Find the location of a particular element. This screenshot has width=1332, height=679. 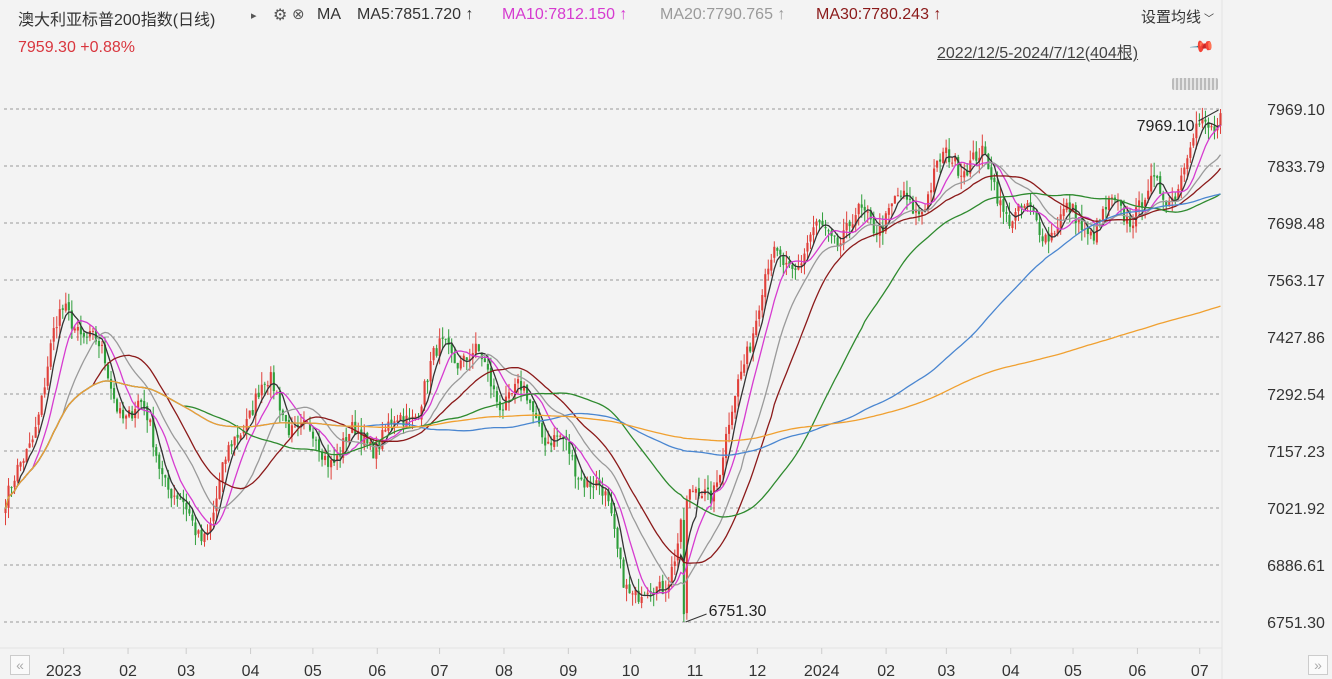

x-tick-label: 08 is located at coordinates (504, 671).